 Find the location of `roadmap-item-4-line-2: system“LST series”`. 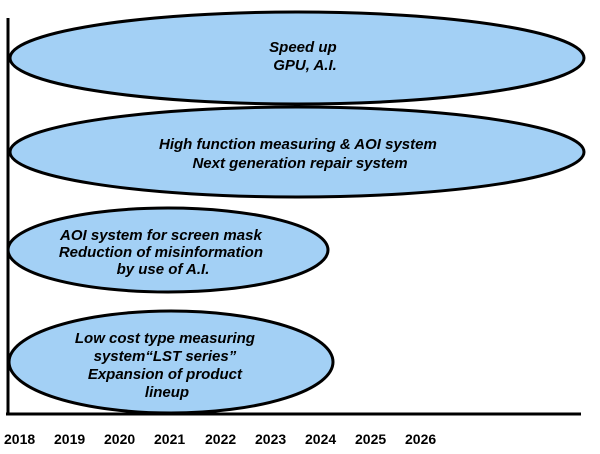

roadmap-item-4-line-2: system“LST series” is located at coordinates (165, 356).